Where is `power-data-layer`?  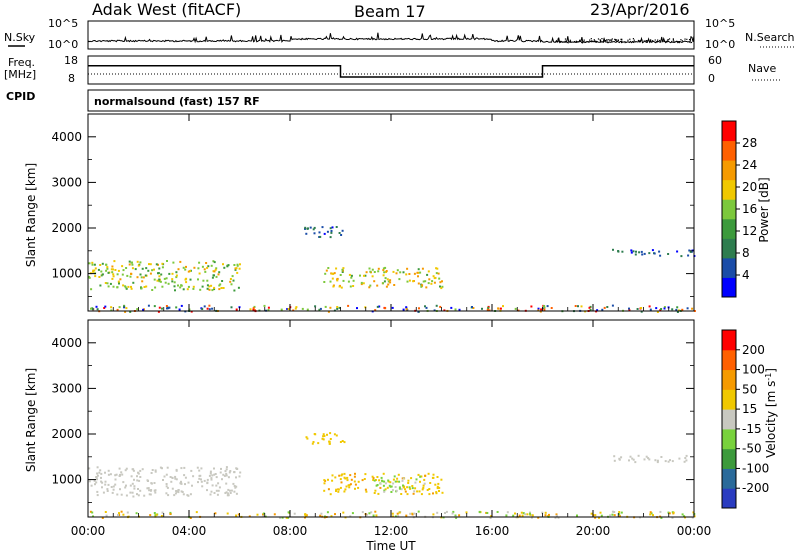
power-data-layer is located at coordinates (392, 269).